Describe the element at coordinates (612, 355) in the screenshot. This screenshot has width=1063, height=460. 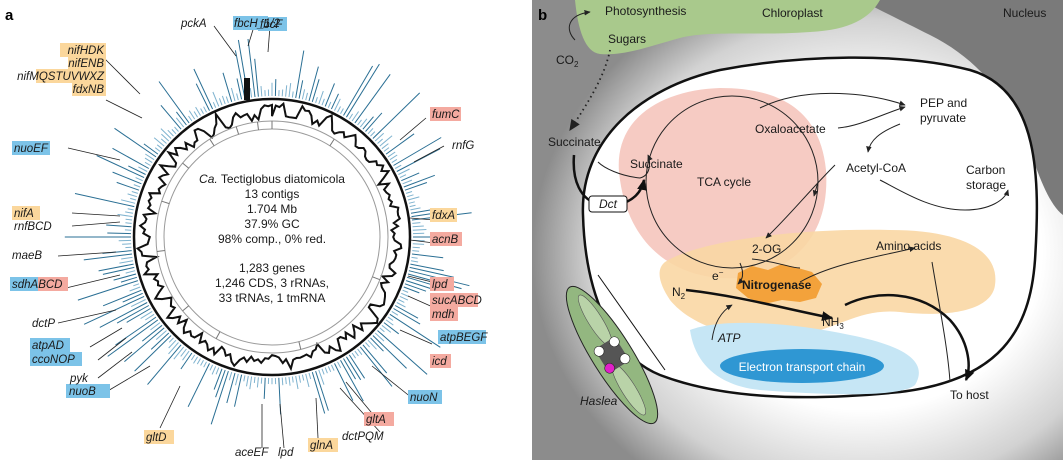
I see `haslea-diatom` at that location.